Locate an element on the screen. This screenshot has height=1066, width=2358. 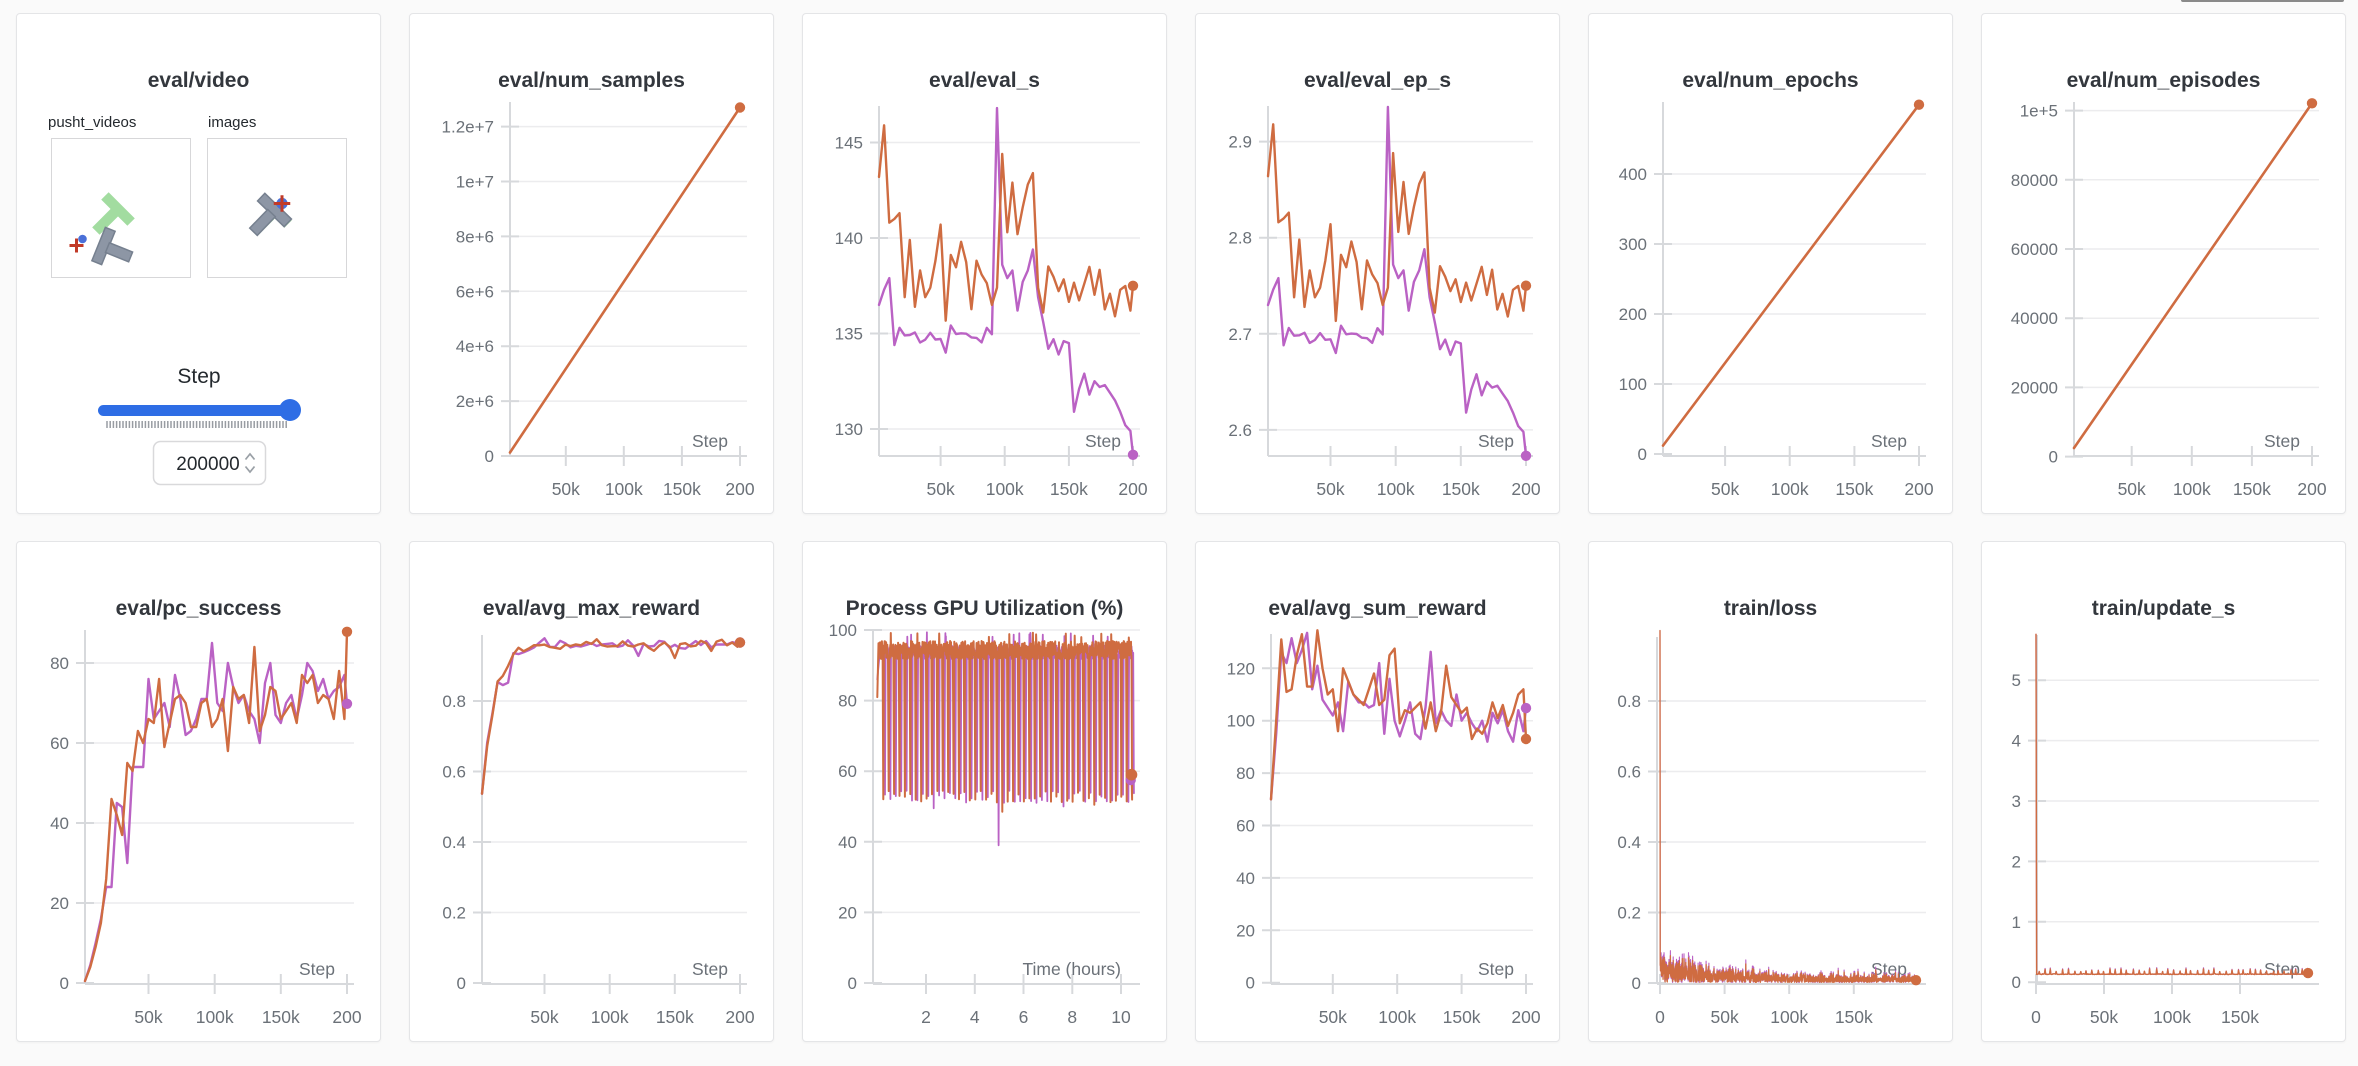
svg-text: 6e+6 is located at coordinates (475, 291).